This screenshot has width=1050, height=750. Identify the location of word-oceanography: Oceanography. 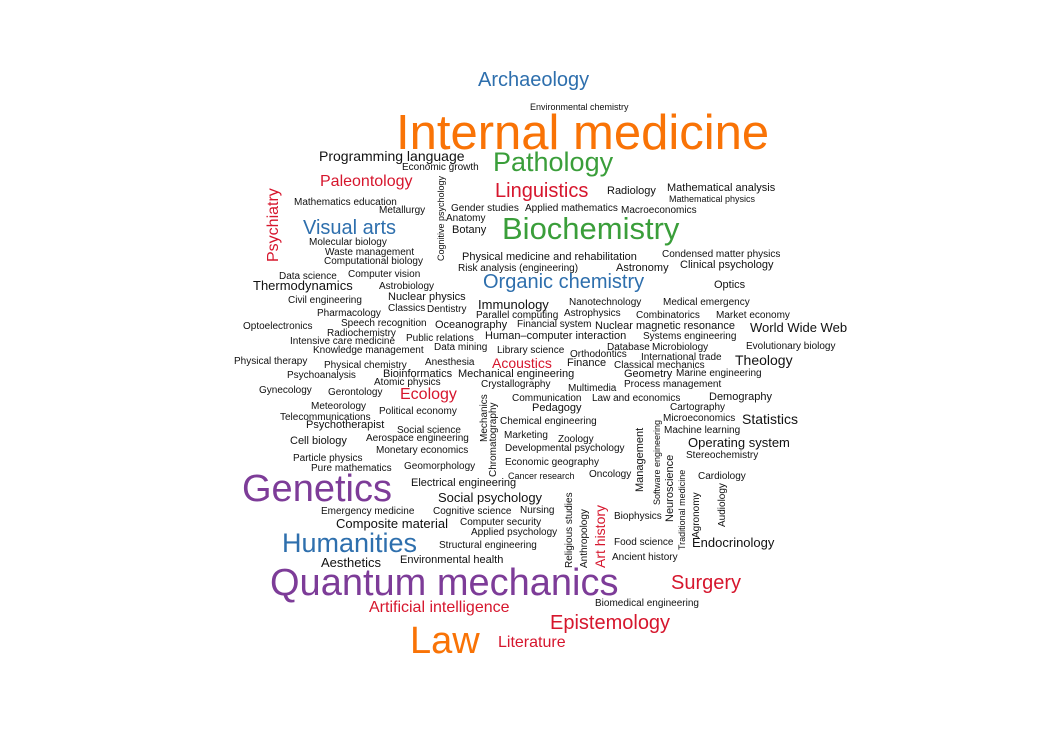
(471, 325).